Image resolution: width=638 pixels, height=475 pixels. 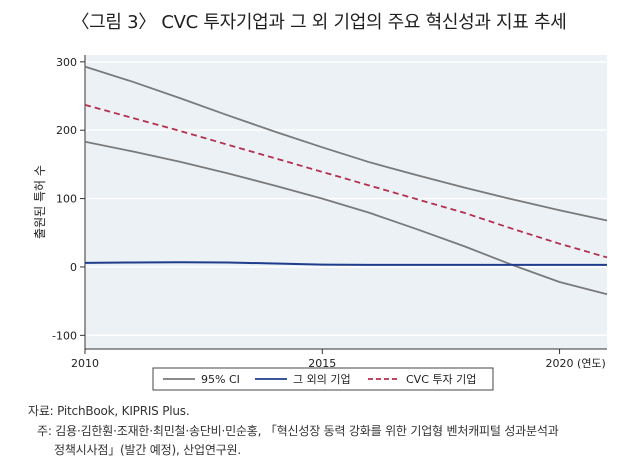 I want to click on y-tick-label: 300, so click(x=66, y=62).